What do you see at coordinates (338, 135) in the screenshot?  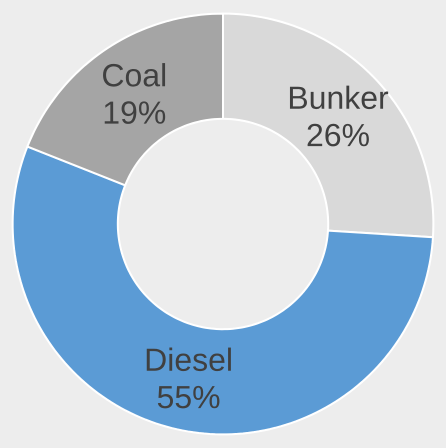 I see `data-label: 26%` at bounding box center [338, 135].